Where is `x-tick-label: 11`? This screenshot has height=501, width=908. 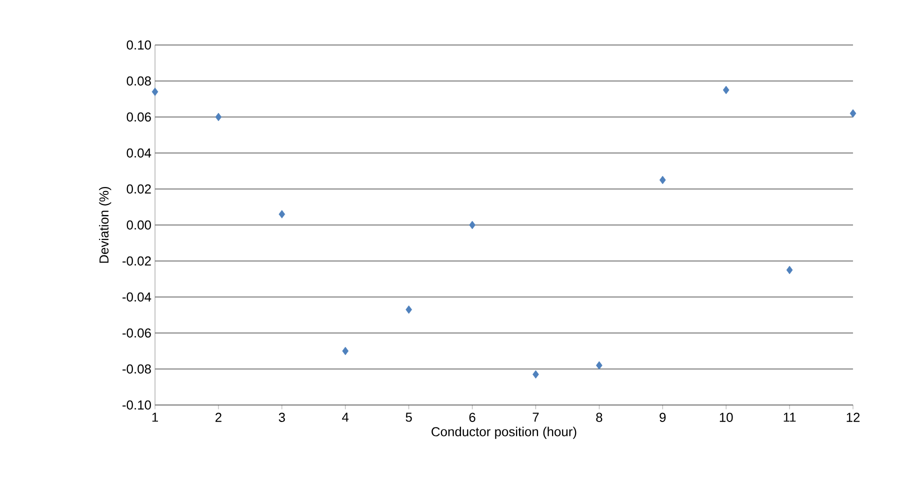
x-tick-label: 11 is located at coordinates (790, 417).